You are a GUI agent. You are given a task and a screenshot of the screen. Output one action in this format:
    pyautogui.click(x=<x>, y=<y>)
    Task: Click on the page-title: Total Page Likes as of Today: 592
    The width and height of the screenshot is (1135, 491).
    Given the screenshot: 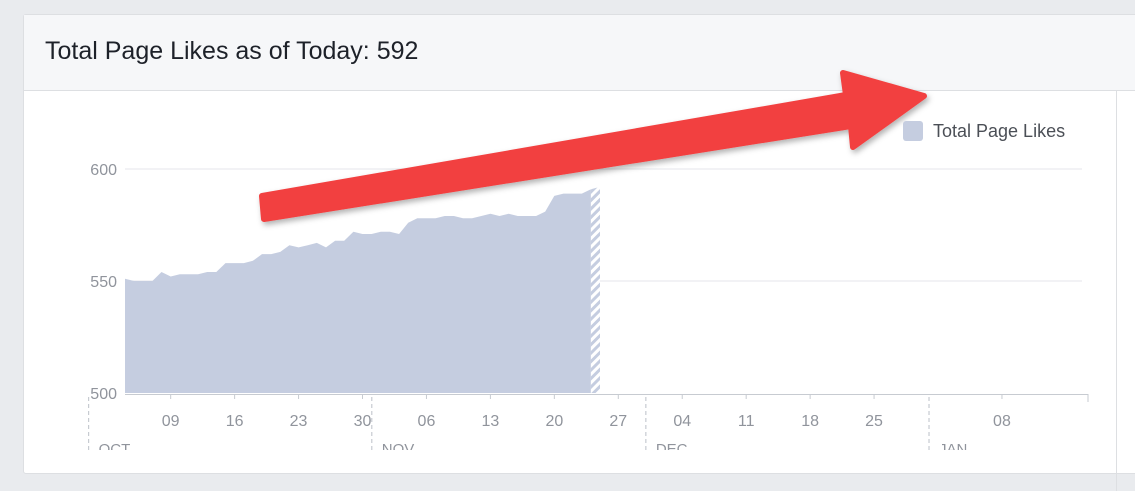 What is the action you would take?
    pyautogui.click(x=232, y=51)
    